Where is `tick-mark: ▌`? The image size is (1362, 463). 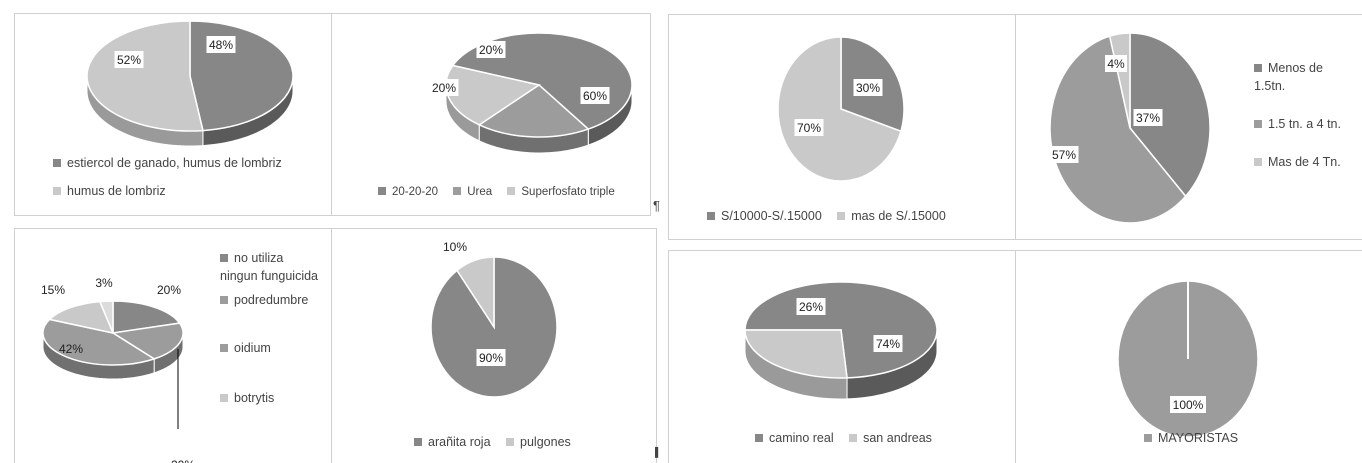 tick-mark: ▌ is located at coordinates (658, 452).